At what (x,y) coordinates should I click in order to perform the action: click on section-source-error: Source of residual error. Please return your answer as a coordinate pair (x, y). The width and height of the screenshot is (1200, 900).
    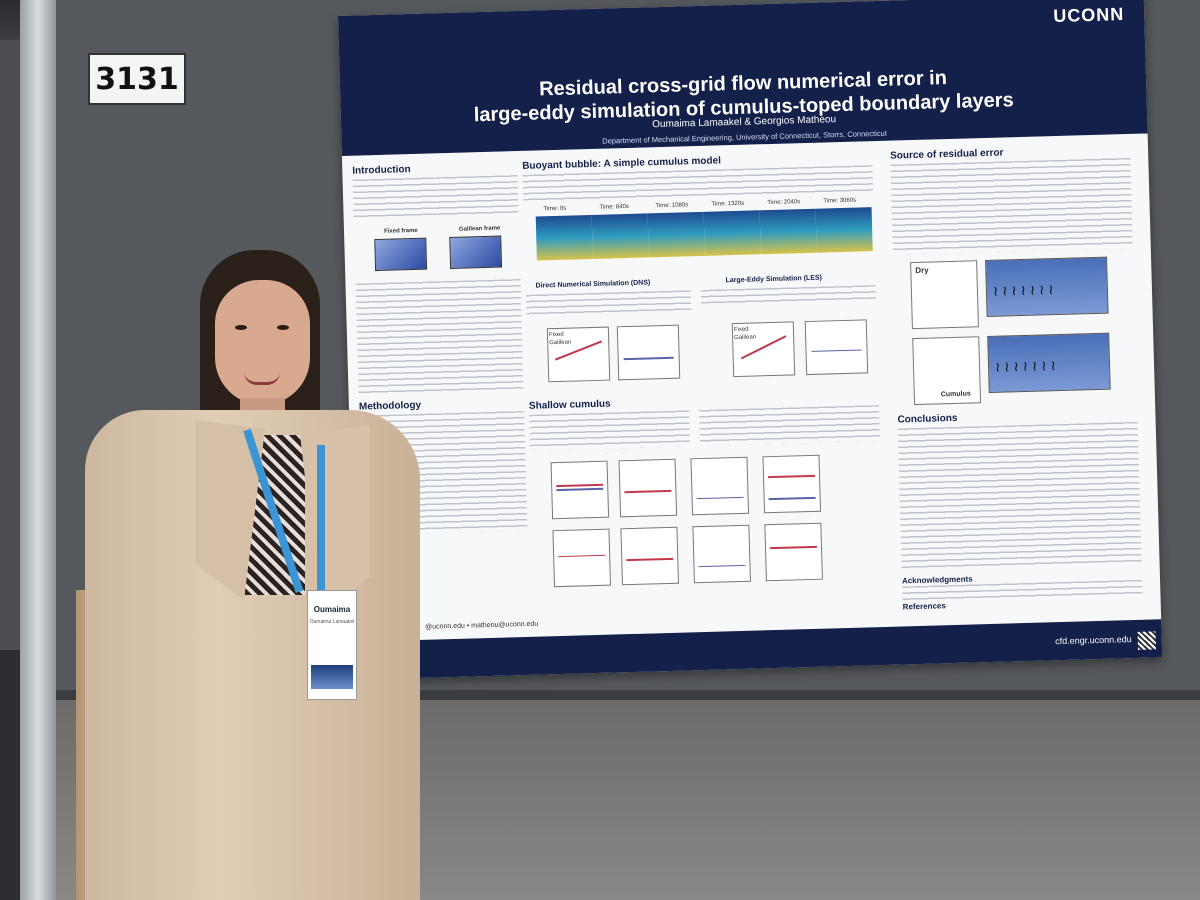
    Looking at the image, I should click on (946, 154).